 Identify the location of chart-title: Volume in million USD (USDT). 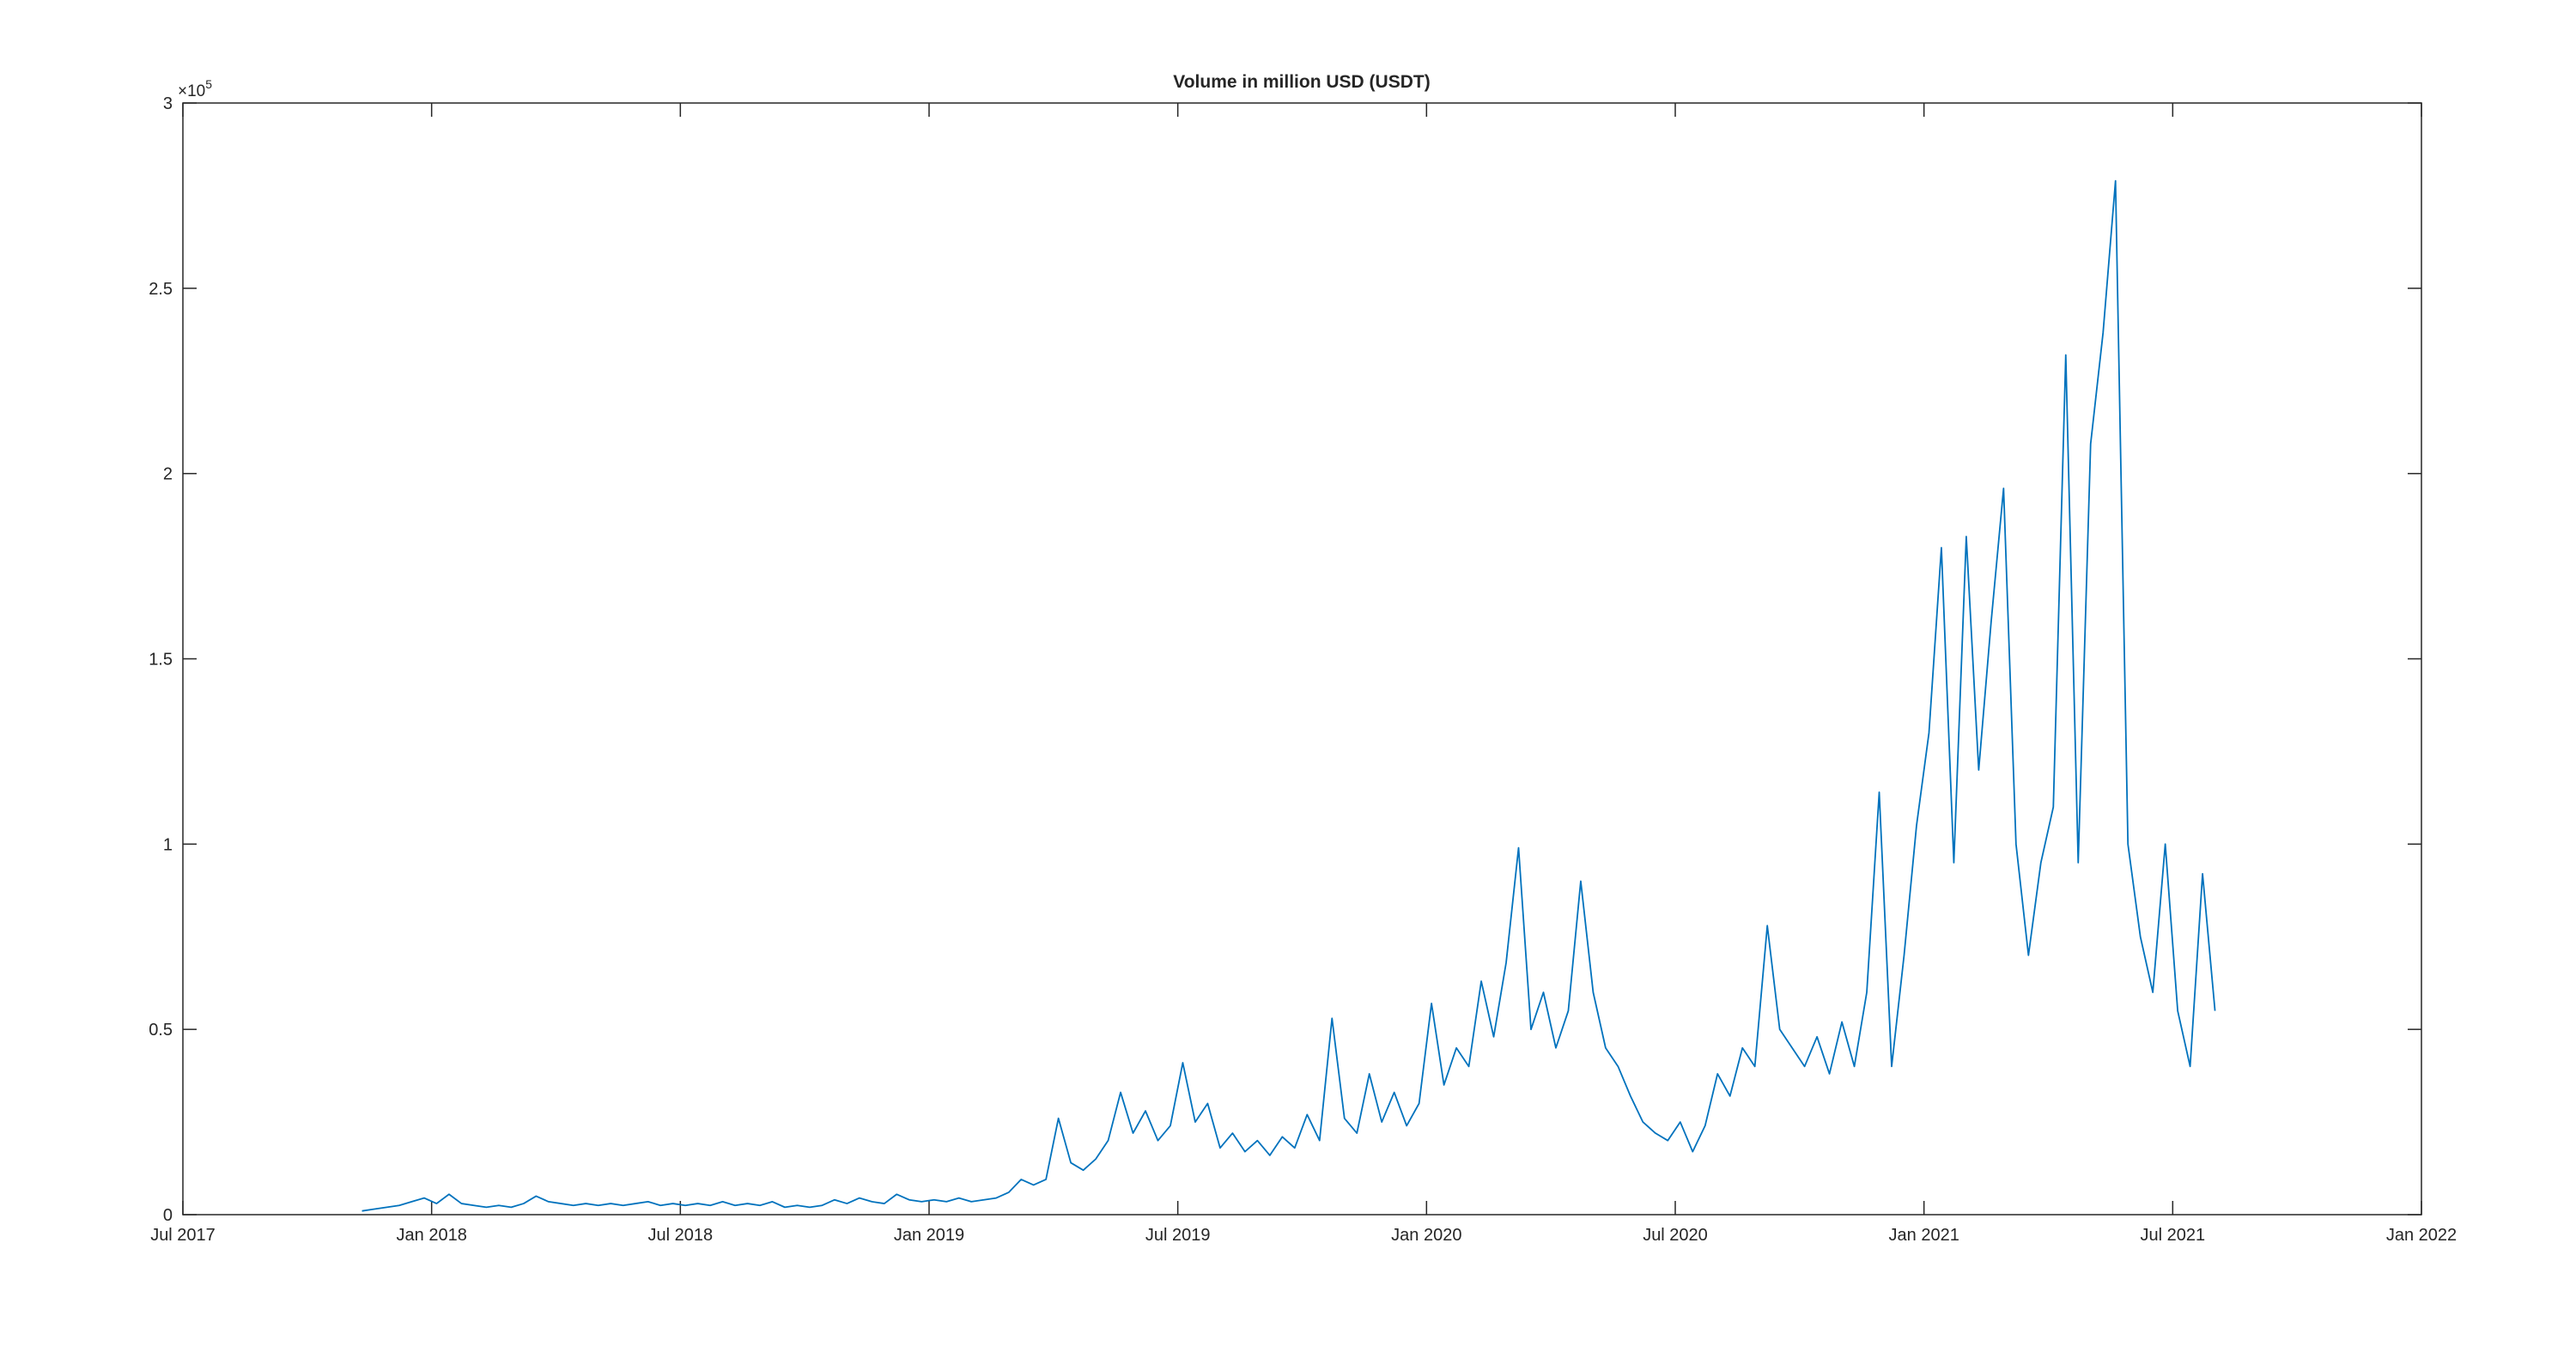
(1301, 82).